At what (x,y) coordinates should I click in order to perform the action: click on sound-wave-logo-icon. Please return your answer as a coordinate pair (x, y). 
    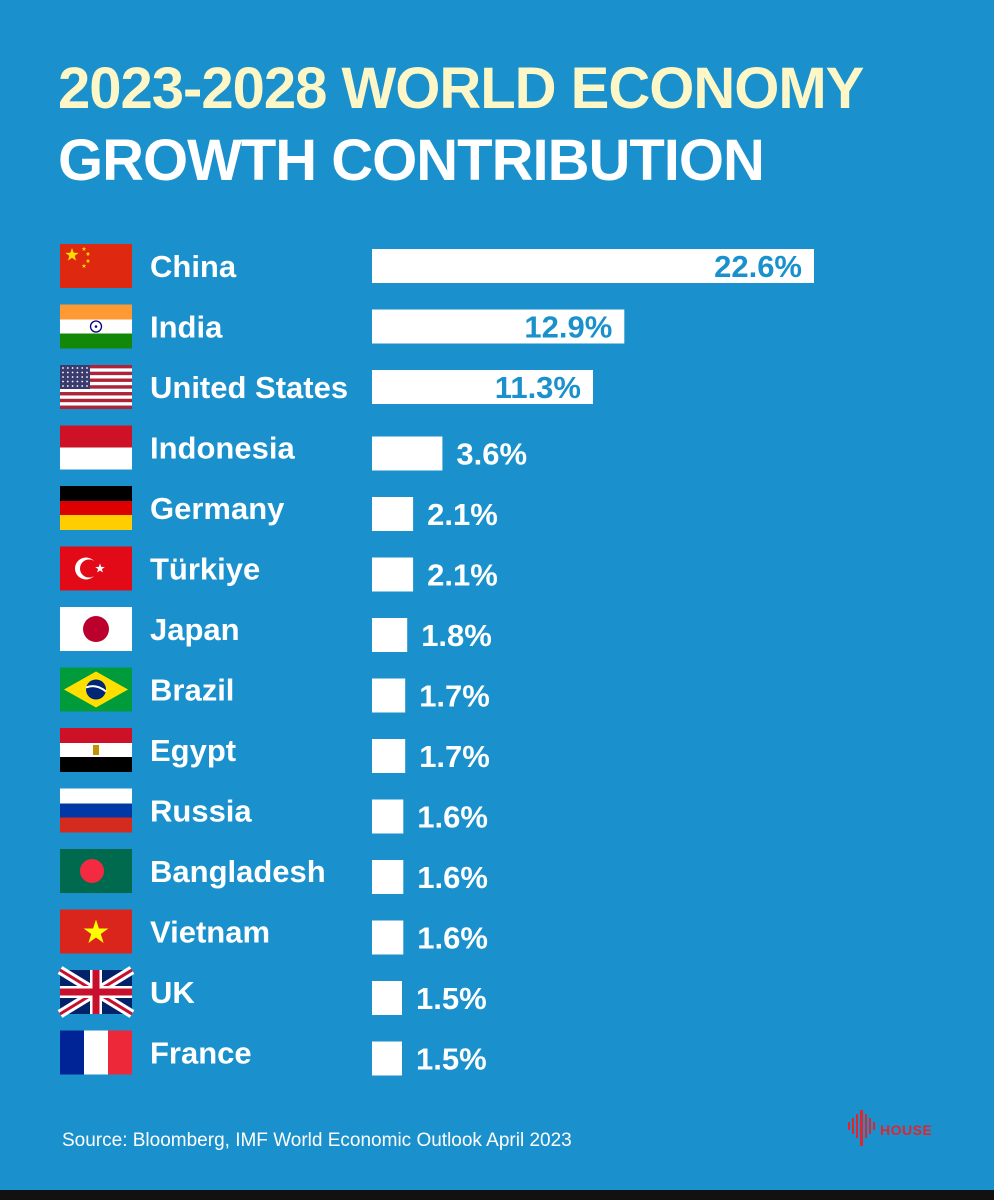
    Looking at the image, I should click on (861, 1128).